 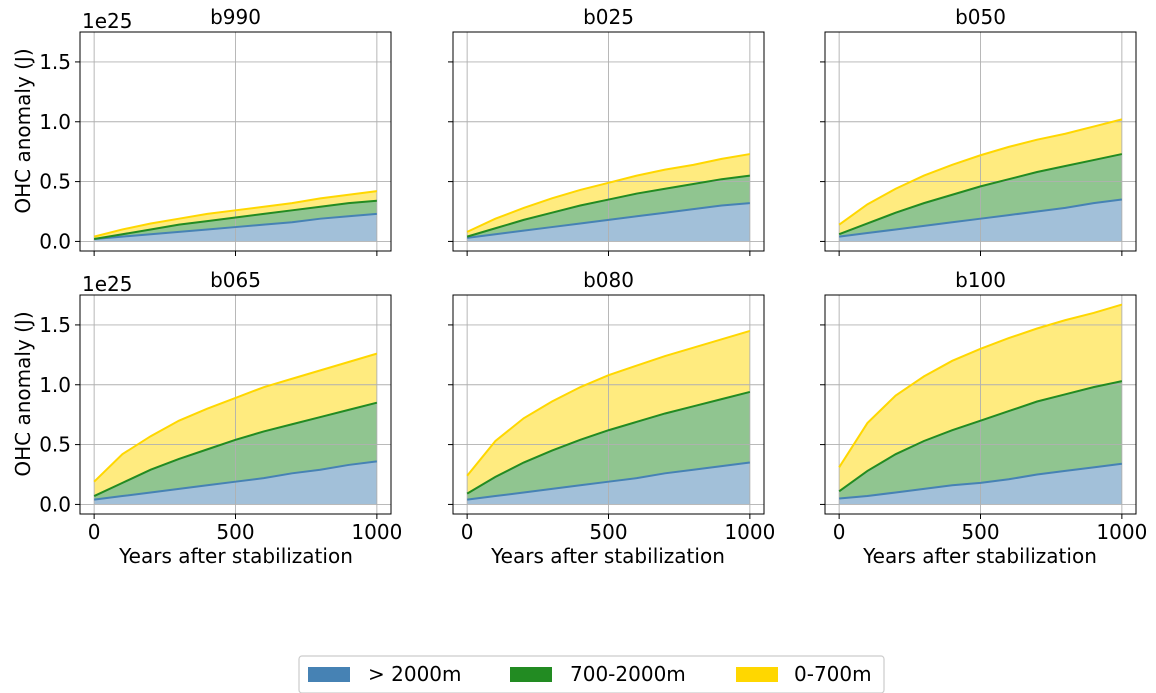 What do you see at coordinates (608, 17) in the screenshot?
I see `panel-title-b025: b025` at bounding box center [608, 17].